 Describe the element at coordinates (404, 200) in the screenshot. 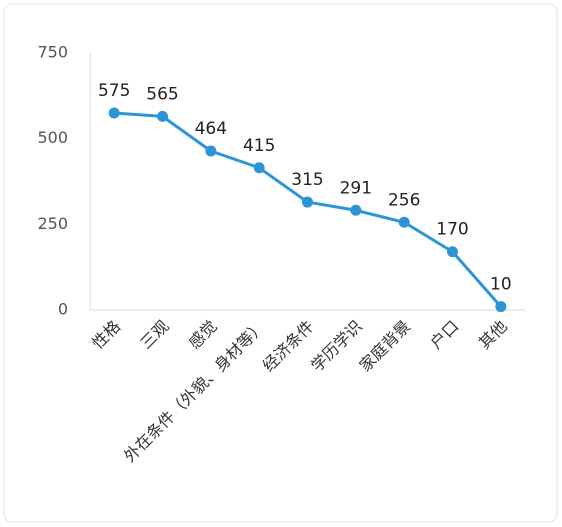

I see `value-label: 256` at that location.